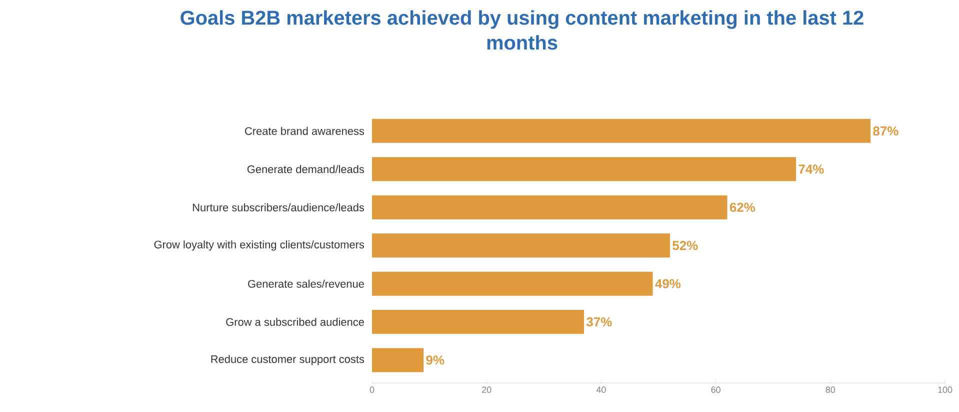 The width and height of the screenshot is (959, 412). I want to click on x-tick-label: 60, so click(715, 389).